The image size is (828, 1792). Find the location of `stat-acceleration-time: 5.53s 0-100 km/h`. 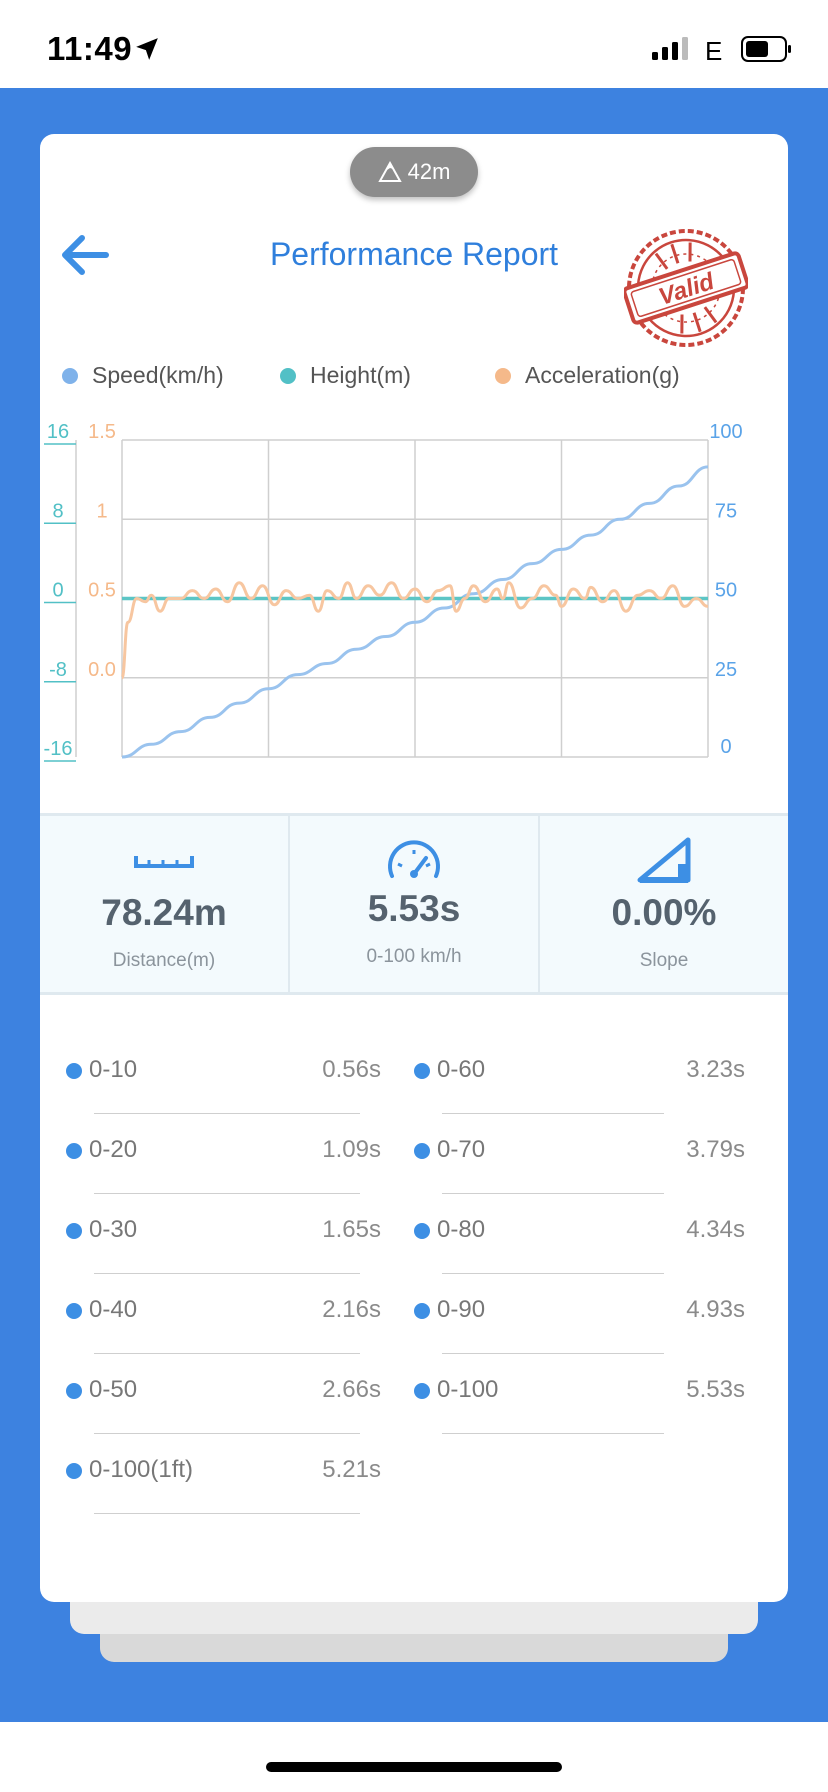

stat-acceleration-time: 5.53s 0-100 km/h is located at coordinates (413, 904).